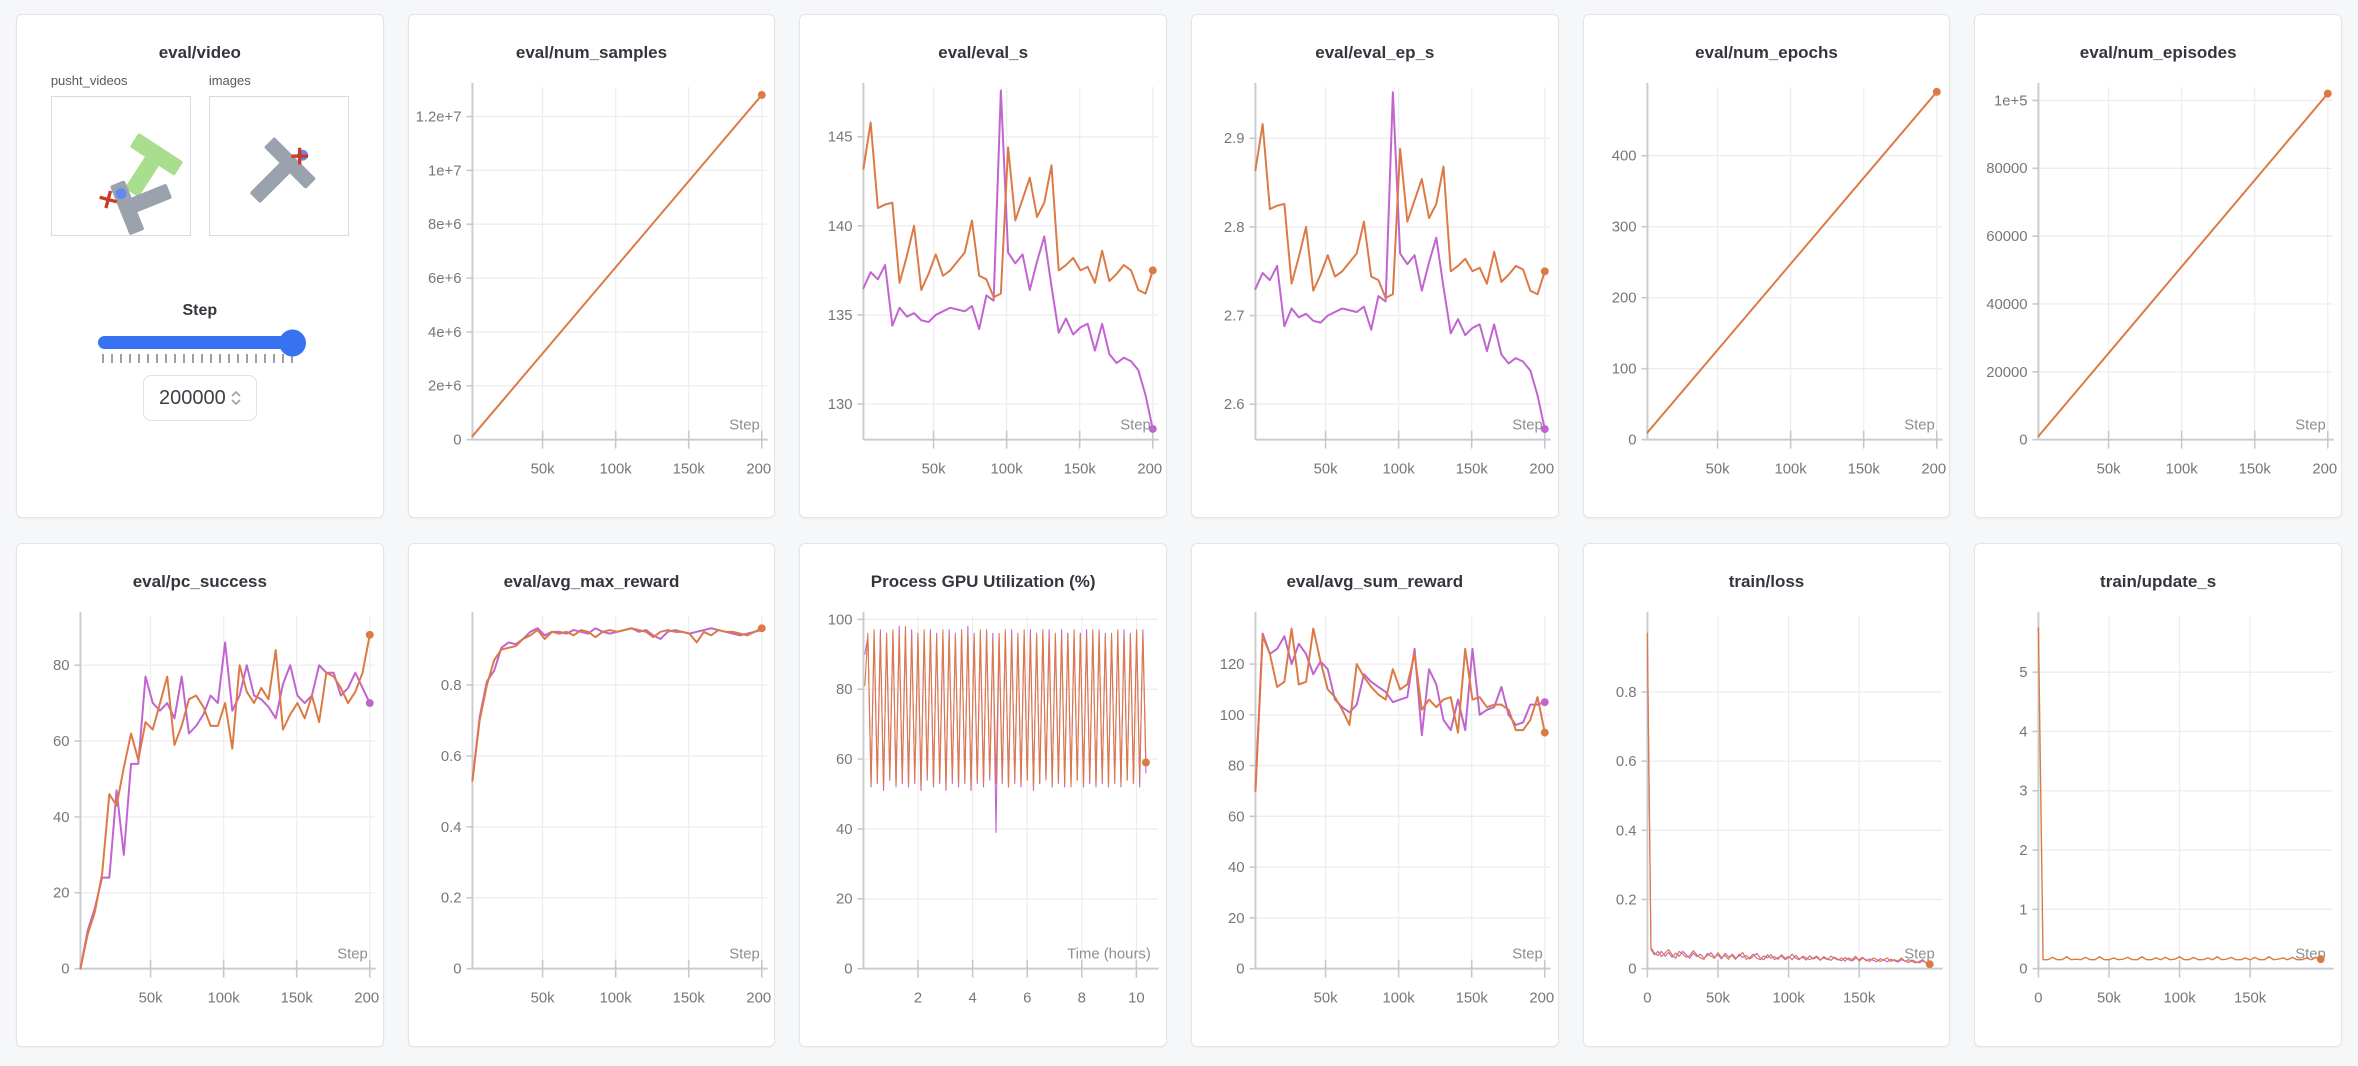 This screenshot has height=1066, width=2358. What do you see at coordinates (199, 52) in the screenshot?
I see `panel-title: eval/video` at bounding box center [199, 52].